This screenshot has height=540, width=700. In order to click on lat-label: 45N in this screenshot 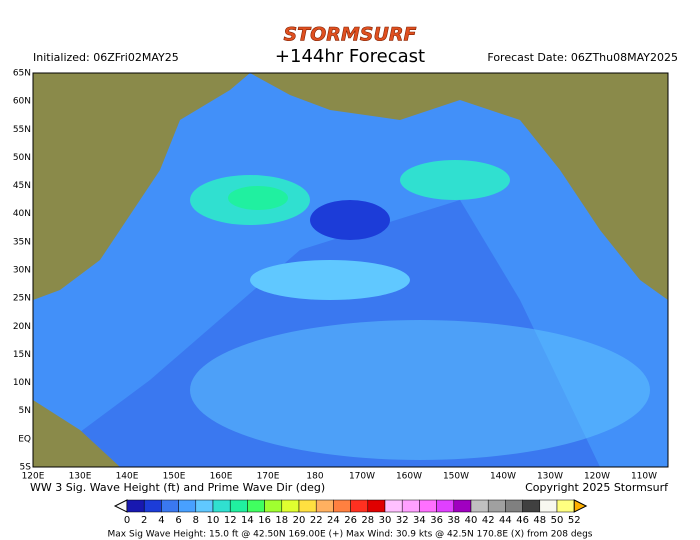, I will do `click(22, 186)`.